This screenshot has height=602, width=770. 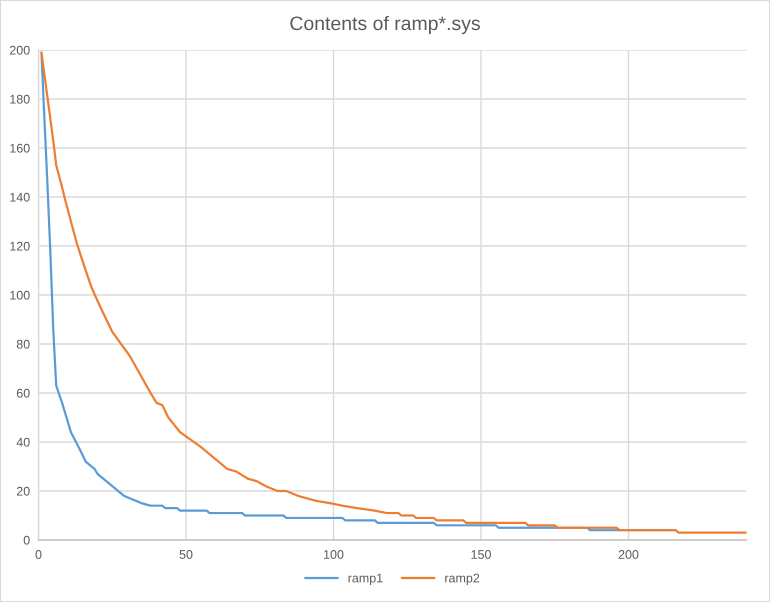 I want to click on x-tick-label: 100, so click(x=334, y=554).